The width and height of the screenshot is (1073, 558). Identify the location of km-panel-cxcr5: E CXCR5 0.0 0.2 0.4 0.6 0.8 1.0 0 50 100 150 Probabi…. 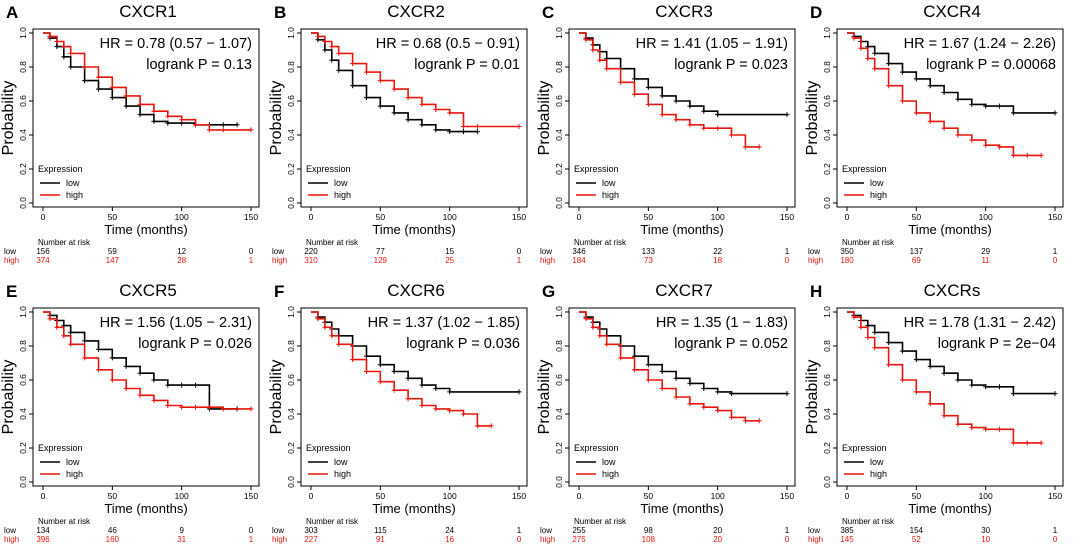
(134, 418).